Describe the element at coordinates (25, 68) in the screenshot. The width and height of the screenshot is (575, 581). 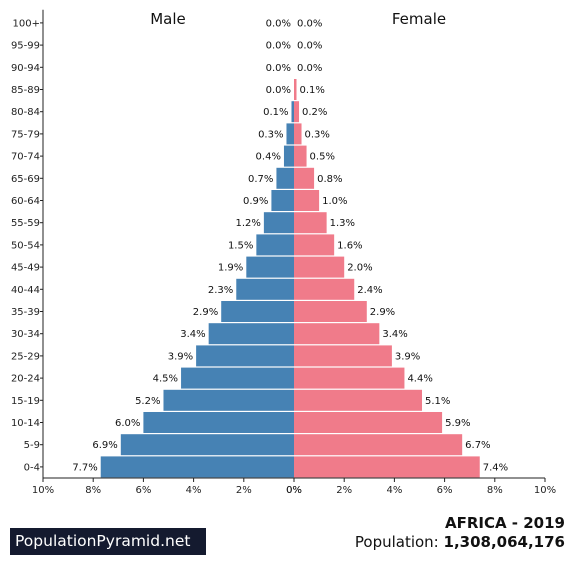
I see `age-group-label: 90-94` at that location.